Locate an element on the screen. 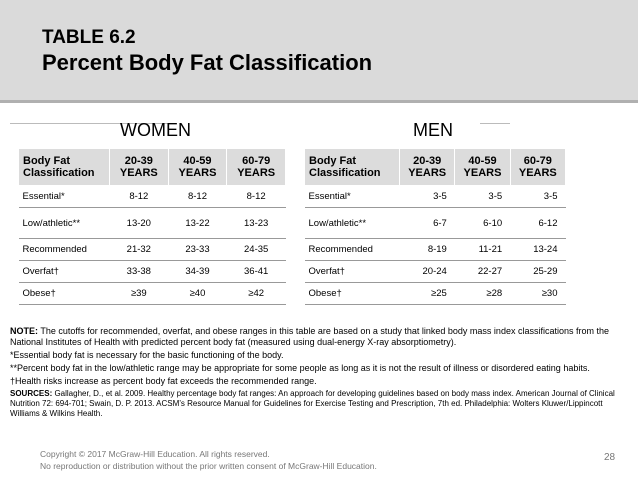 This screenshot has height=479, width=638. women-col-40-59: 40-59 YEARS is located at coordinates (197, 167).